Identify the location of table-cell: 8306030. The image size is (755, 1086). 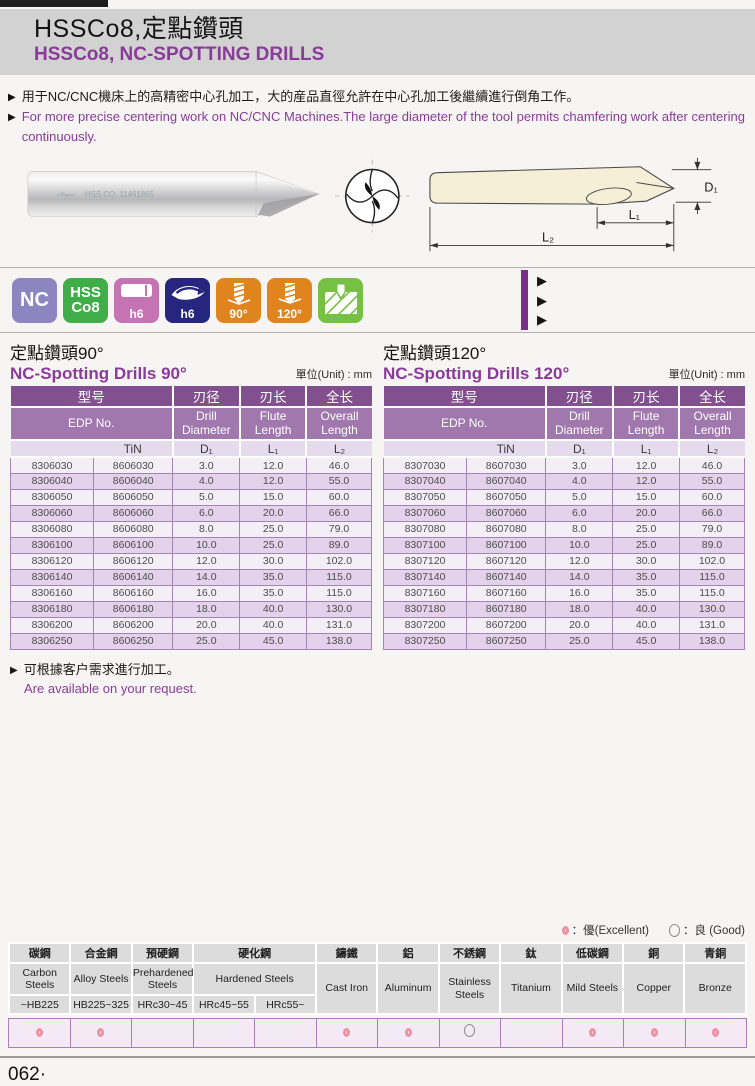
(52, 465).